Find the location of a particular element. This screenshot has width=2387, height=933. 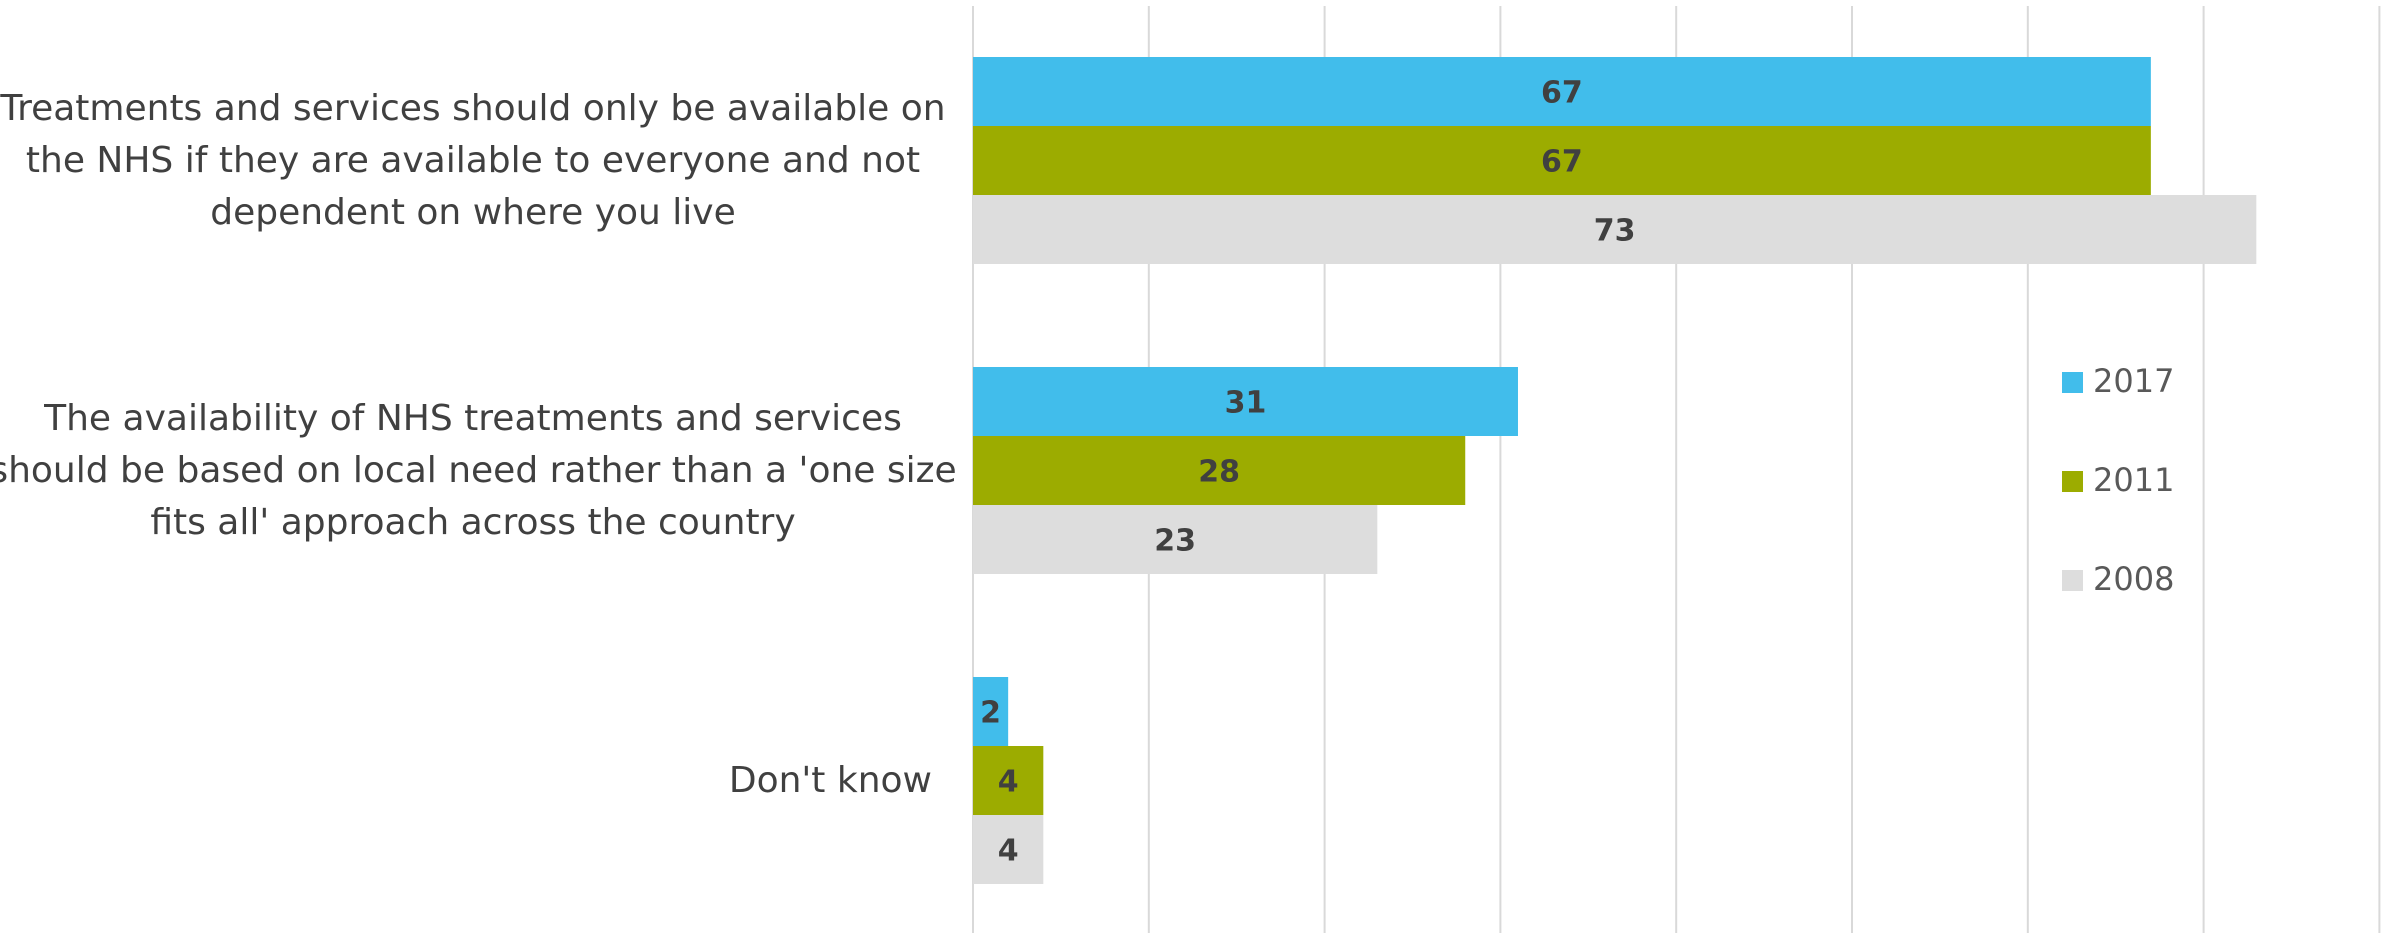

data-label-2017-cat1: 67 is located at coordinates (1562, 93).